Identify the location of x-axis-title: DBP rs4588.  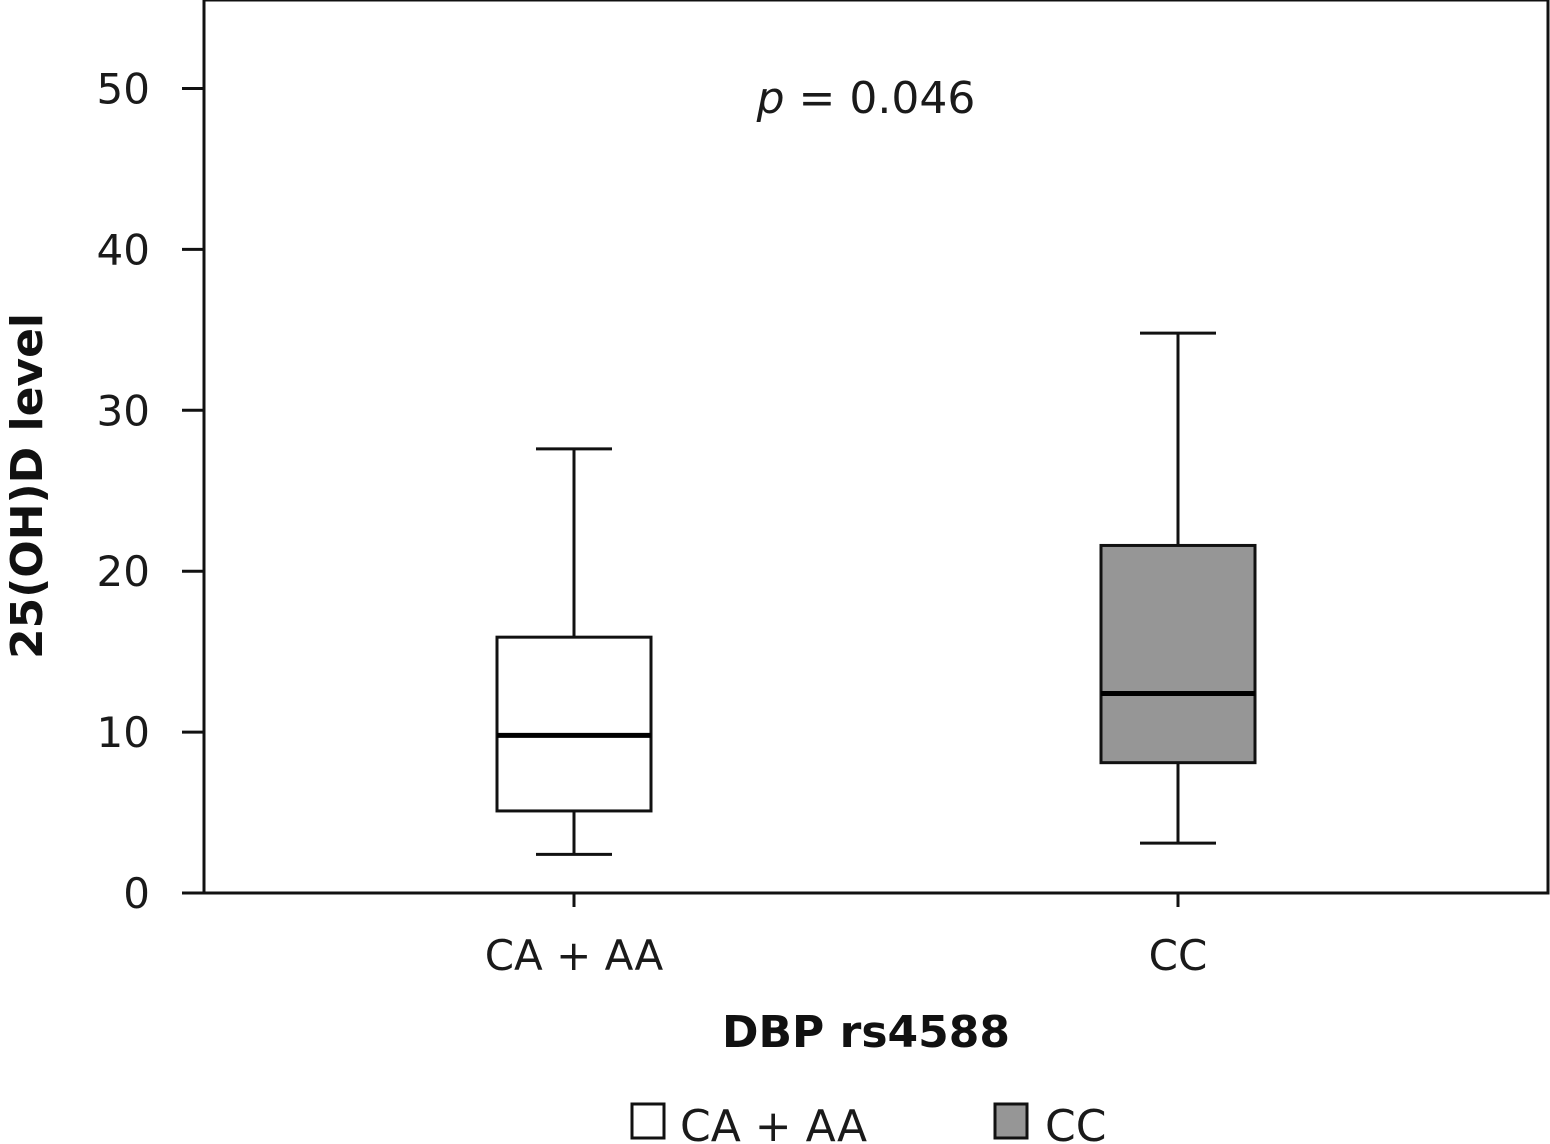
(866, 1032).